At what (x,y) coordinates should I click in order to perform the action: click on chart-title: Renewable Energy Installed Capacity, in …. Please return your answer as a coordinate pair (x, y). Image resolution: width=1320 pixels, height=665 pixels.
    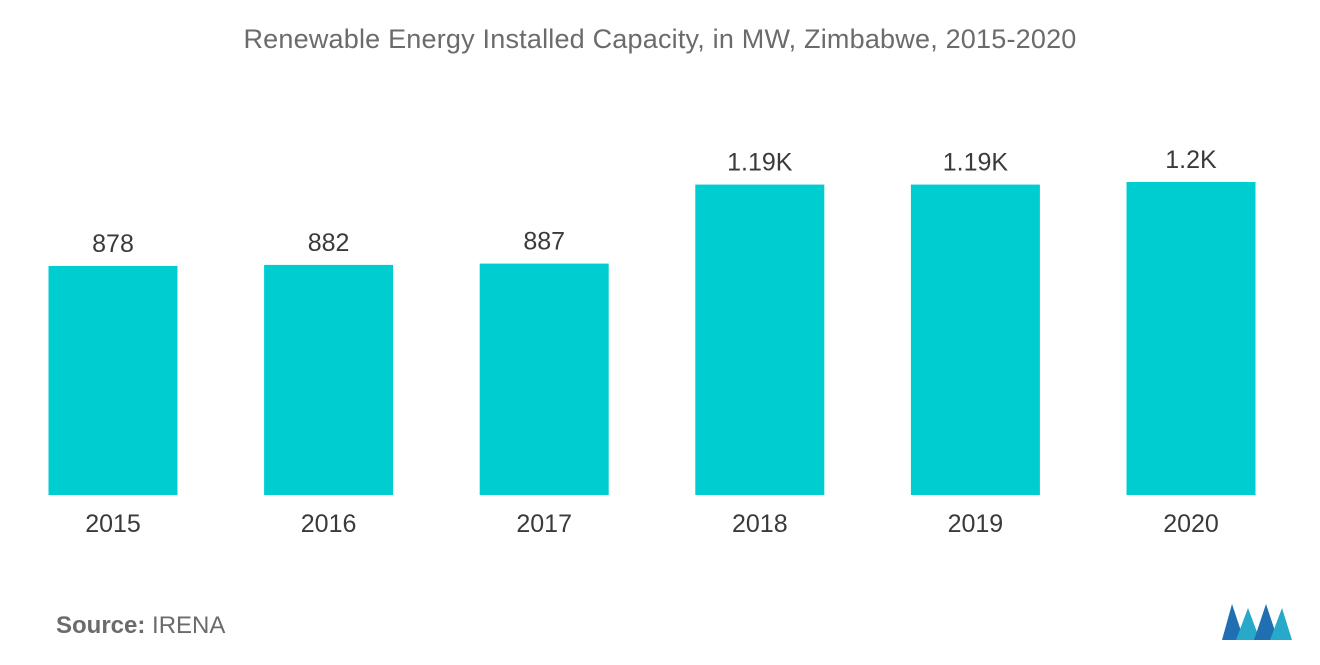
    Looking at the image, I should click on (660, 39).